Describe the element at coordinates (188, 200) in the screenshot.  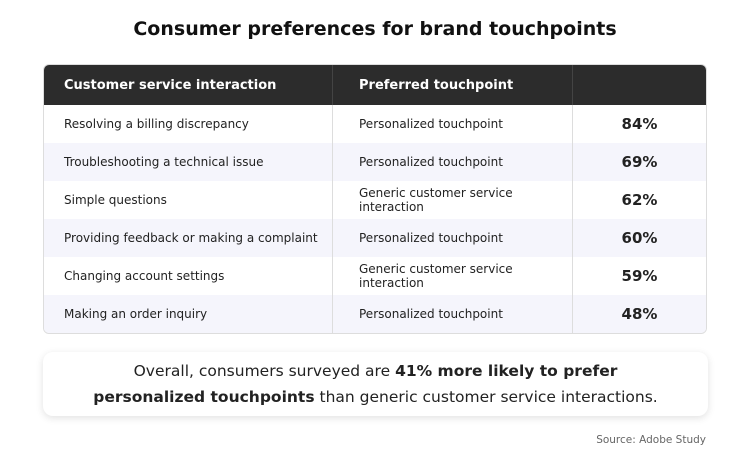
I see `table-cell: Simple questions` at that location.